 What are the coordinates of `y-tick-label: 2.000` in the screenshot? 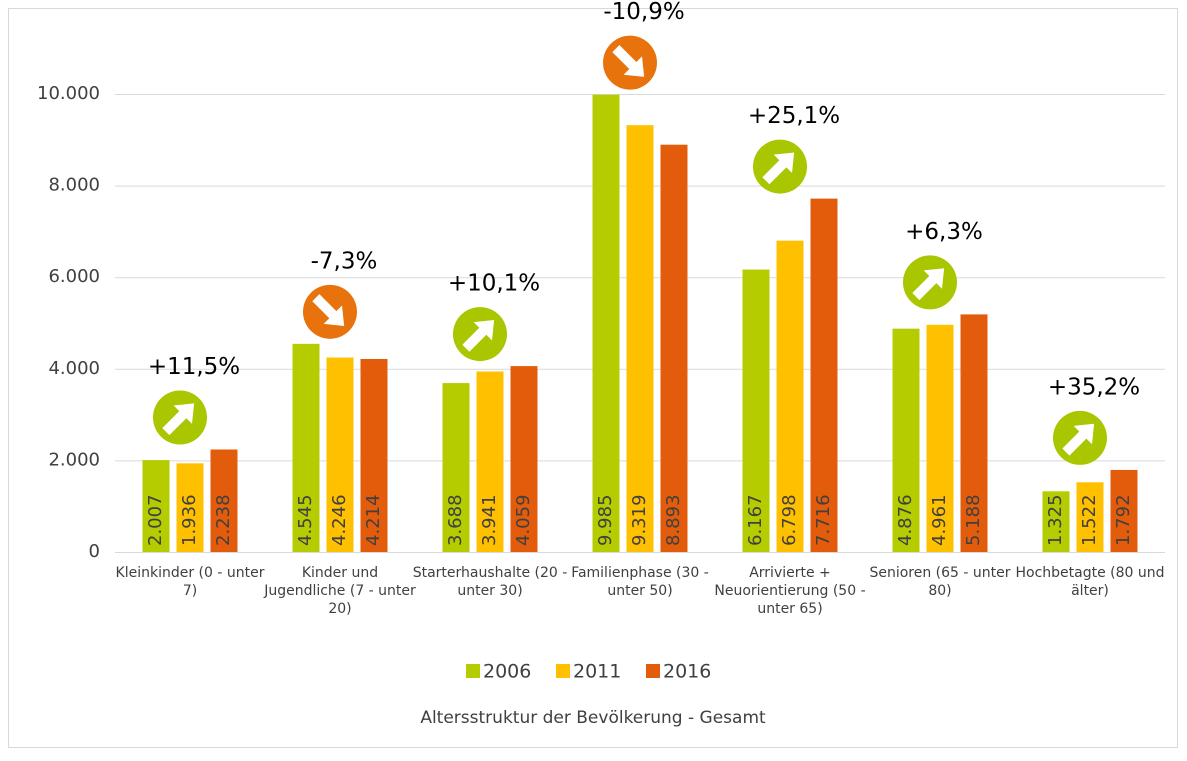 It's located at (74, 459).